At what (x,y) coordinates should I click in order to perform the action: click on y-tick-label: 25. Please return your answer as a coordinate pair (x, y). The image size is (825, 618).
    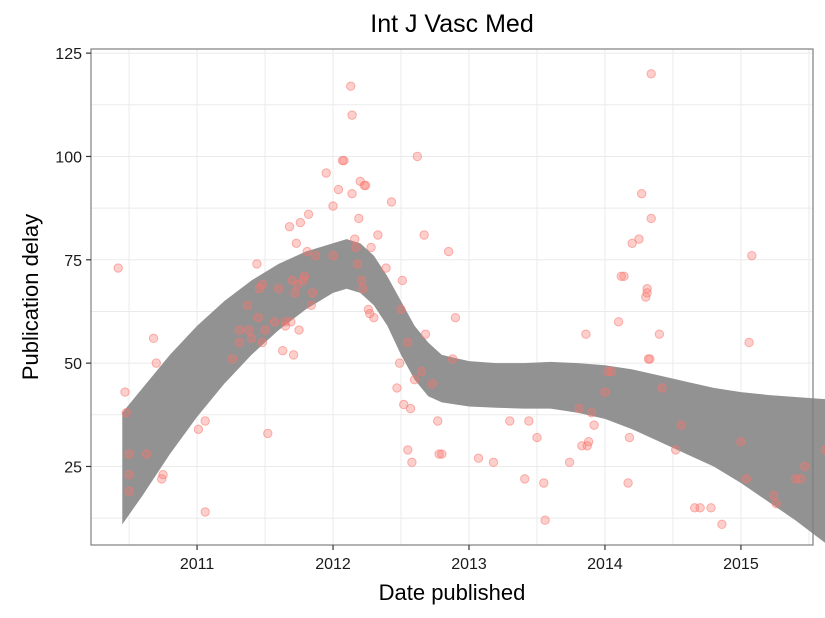
    Looking at the image, I should click on (73, 467).